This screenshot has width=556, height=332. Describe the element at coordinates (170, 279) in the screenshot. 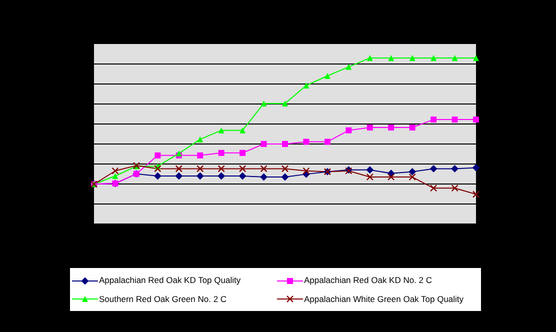

I see `legend-label: Appalachian Red Oak KD Top Quality` at that location.